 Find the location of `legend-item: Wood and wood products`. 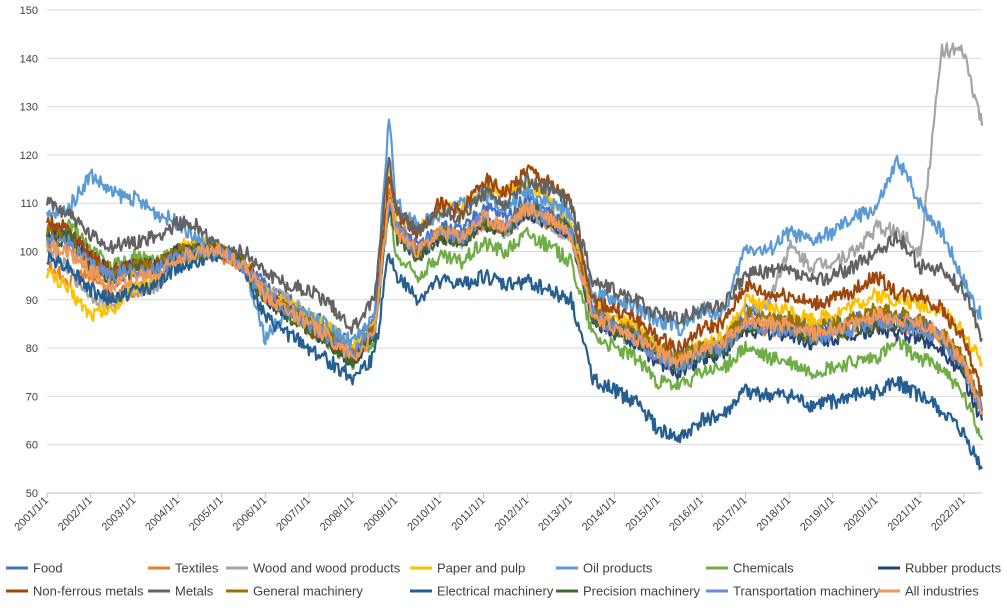

legend-item: Wood and wood products is located at coordinates (313, 568).